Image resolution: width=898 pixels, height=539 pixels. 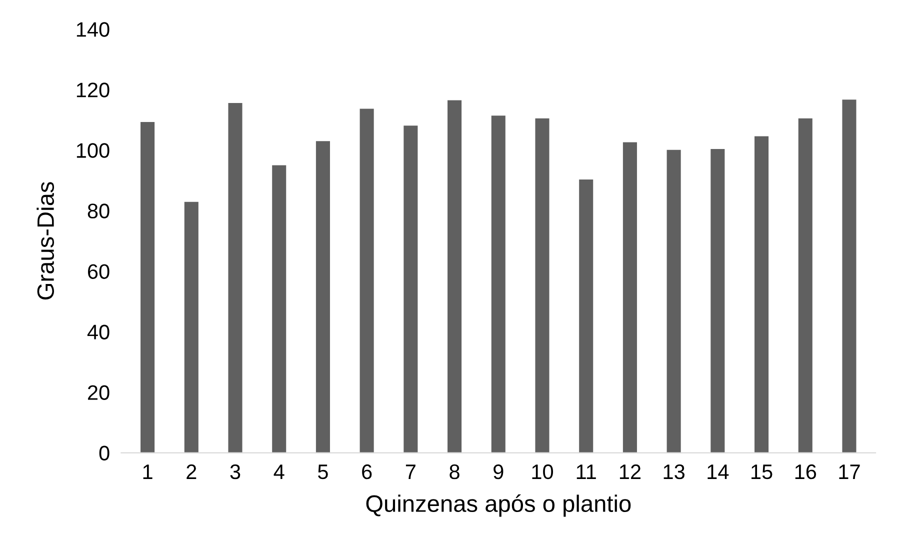 What do you see at coordinates (99, 392) in the screenshot?
I see `y-tick-label: 20` at bounding box center [99, 392].